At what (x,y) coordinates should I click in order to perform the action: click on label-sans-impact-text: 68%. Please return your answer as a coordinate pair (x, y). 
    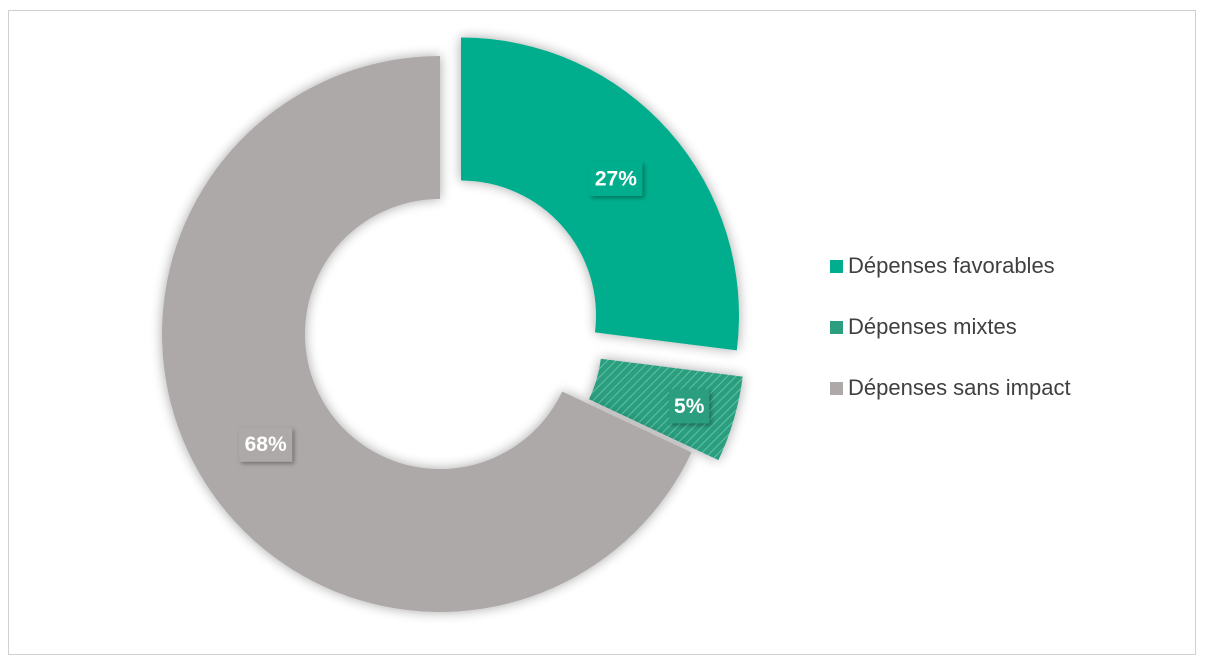
    Looking at the image, I should click on (266, 444).